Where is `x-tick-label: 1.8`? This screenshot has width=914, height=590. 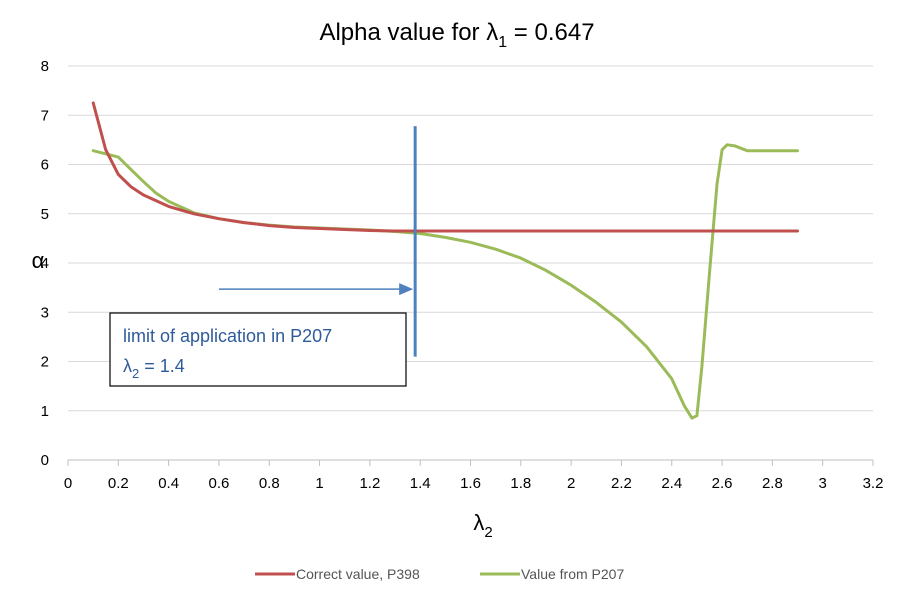
x-tick-label: 1.8 is located at coordinates (520, 483).